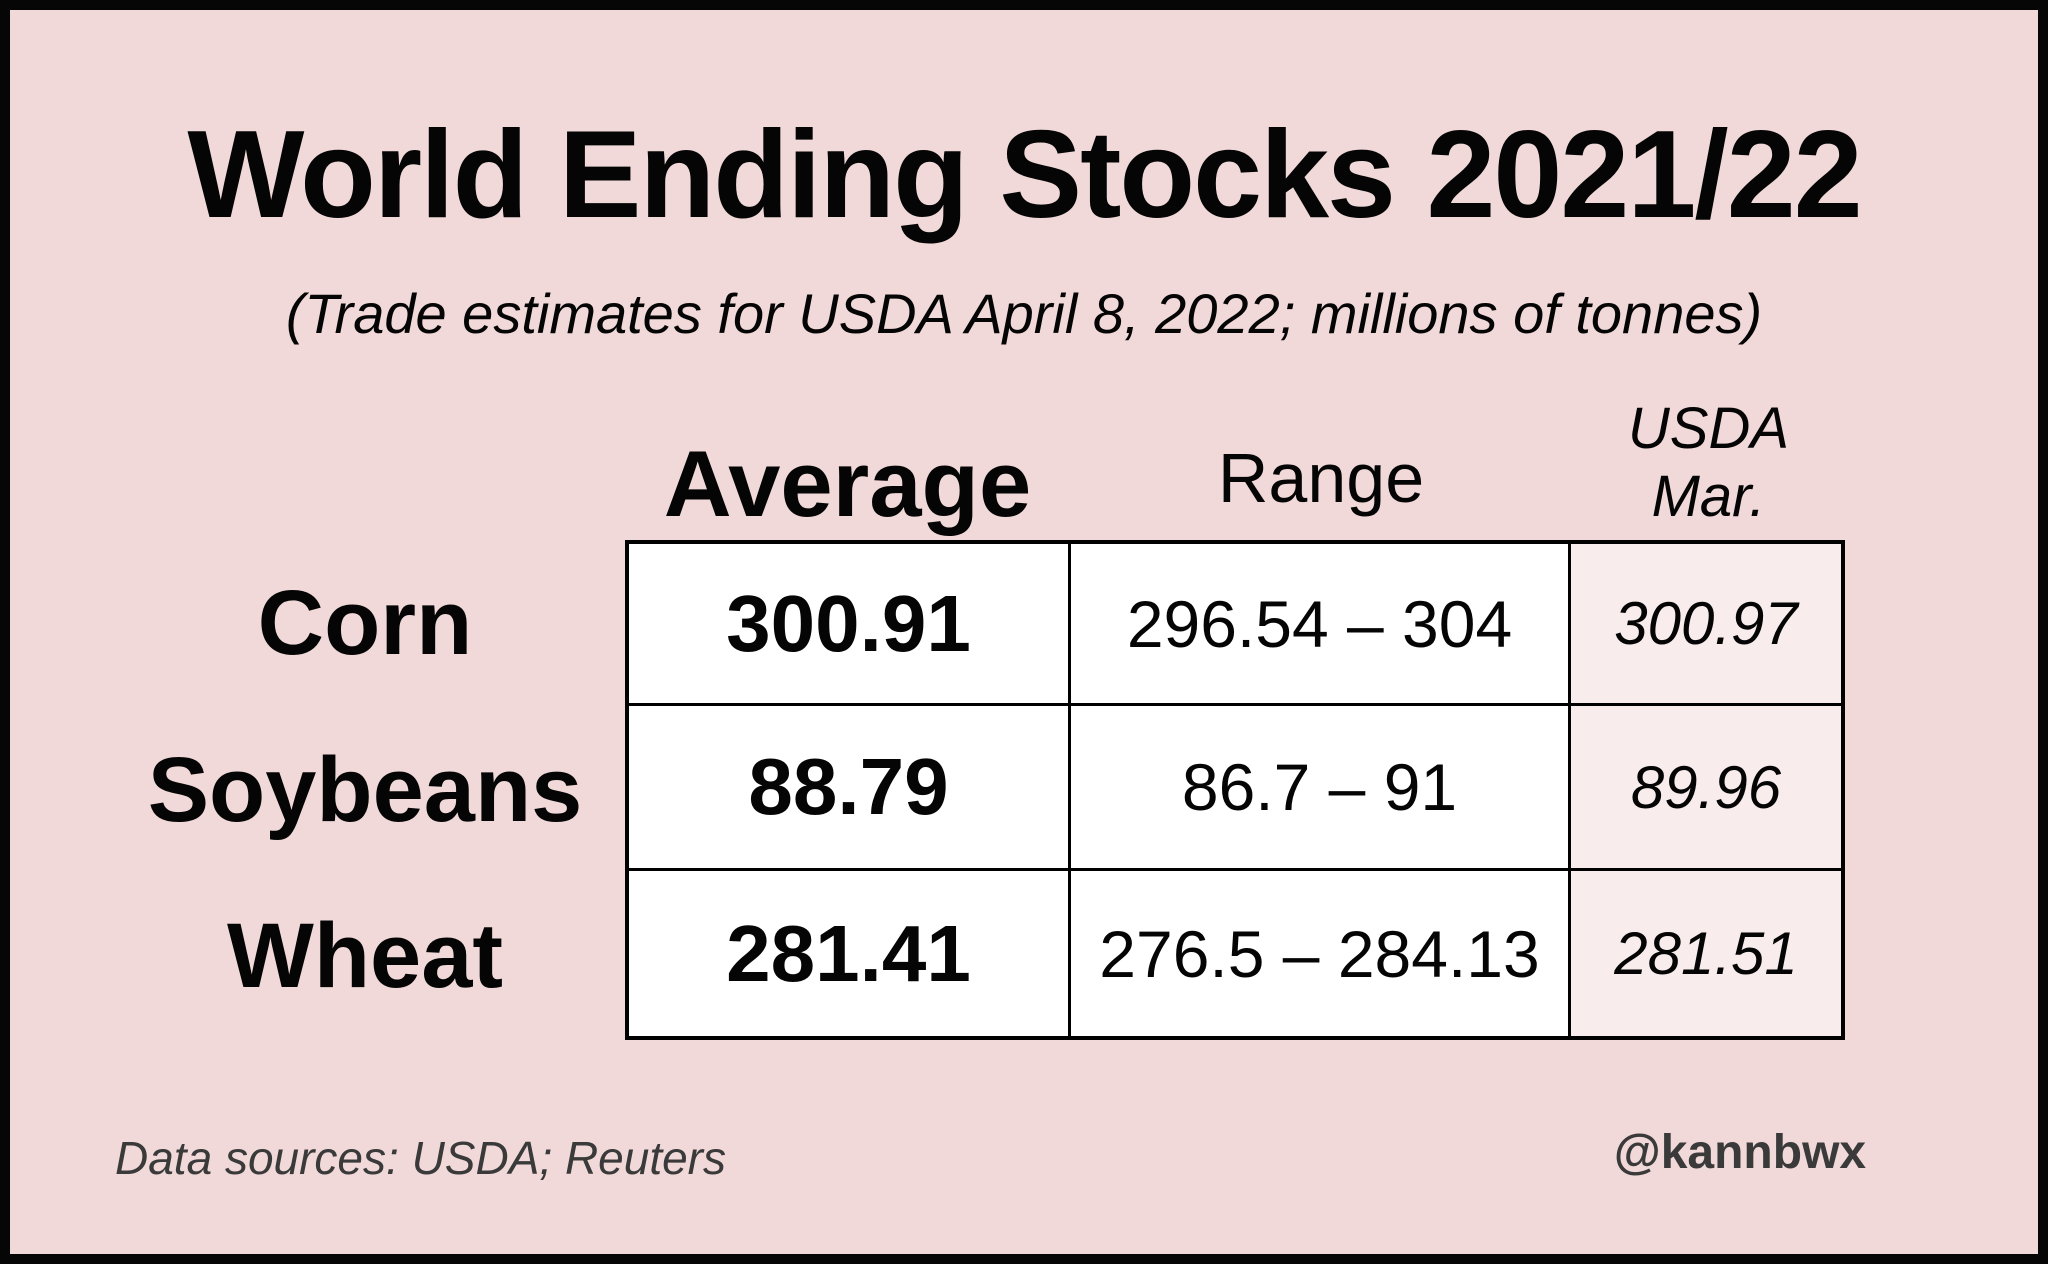  Describe the element at coordinates (1321, 478) in the screenshot. I see `column-header-range: Range` at that location.